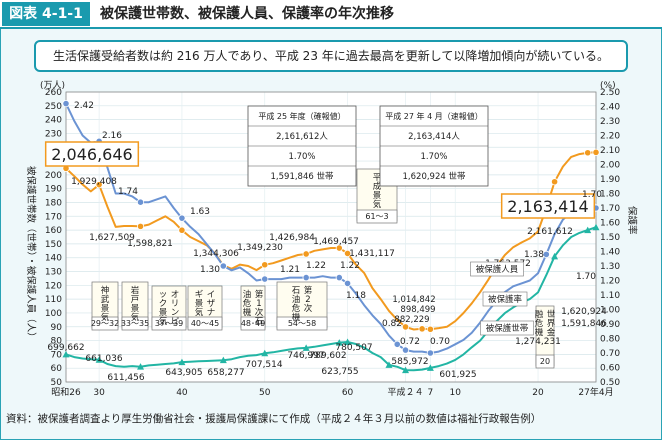 This screenshot has height=440, width=662. Describe the element at coordinates (105, 290) in the screenshot. I see `period-label-char: 神` at that location.